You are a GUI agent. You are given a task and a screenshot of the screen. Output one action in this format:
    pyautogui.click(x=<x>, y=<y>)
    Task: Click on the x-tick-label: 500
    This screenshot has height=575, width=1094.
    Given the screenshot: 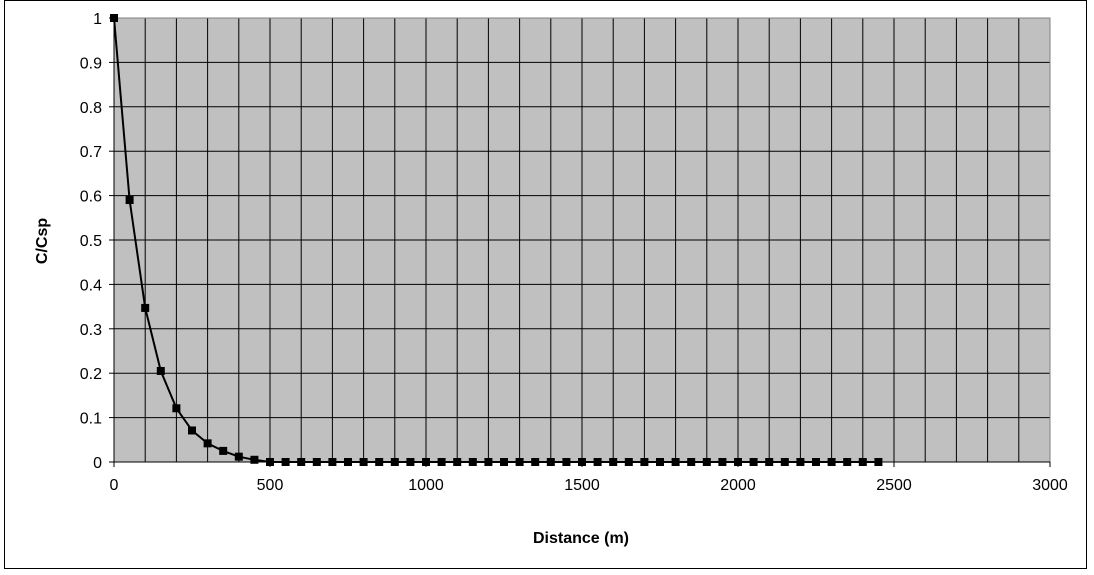 What is the action you would take?
    pyautogui.click(x=270, y=485)
    